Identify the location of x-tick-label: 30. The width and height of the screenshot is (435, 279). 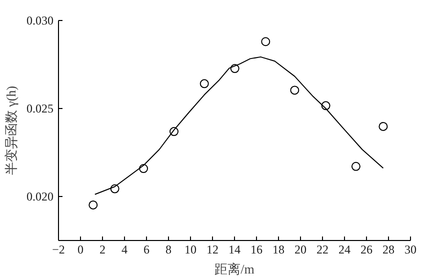
(410, 249).